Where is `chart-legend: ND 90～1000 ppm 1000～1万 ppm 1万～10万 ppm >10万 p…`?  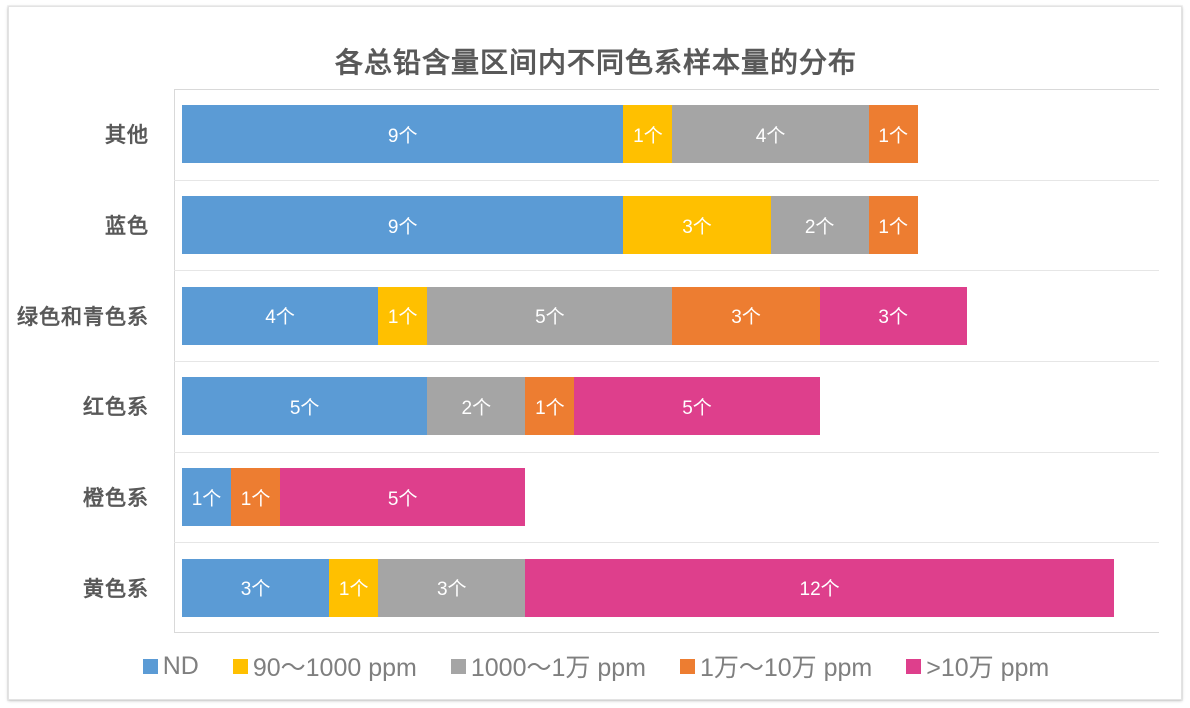
chart-legend: ND 90～1000 ppm 1000～1万 ppm 1万～10万 ppm >10万 p… is located at coordinates (596, 666).